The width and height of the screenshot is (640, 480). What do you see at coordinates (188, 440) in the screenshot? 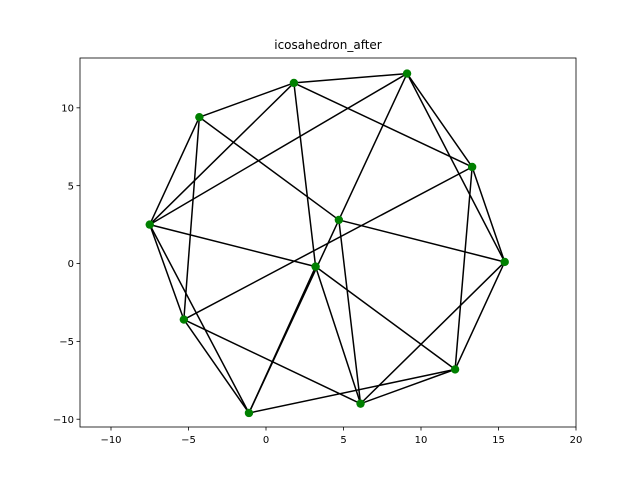
I see `x-tick-label--5: −5` at bounding box center [188, 440].